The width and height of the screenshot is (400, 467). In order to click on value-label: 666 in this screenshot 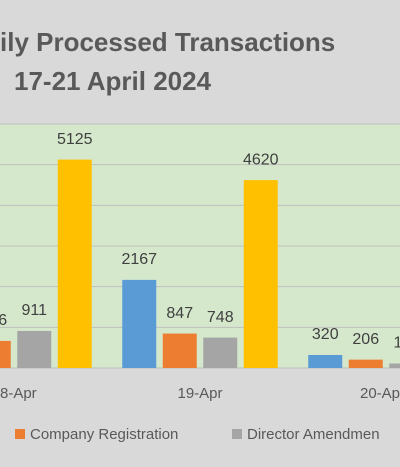, I will do `click(3, 320)`.